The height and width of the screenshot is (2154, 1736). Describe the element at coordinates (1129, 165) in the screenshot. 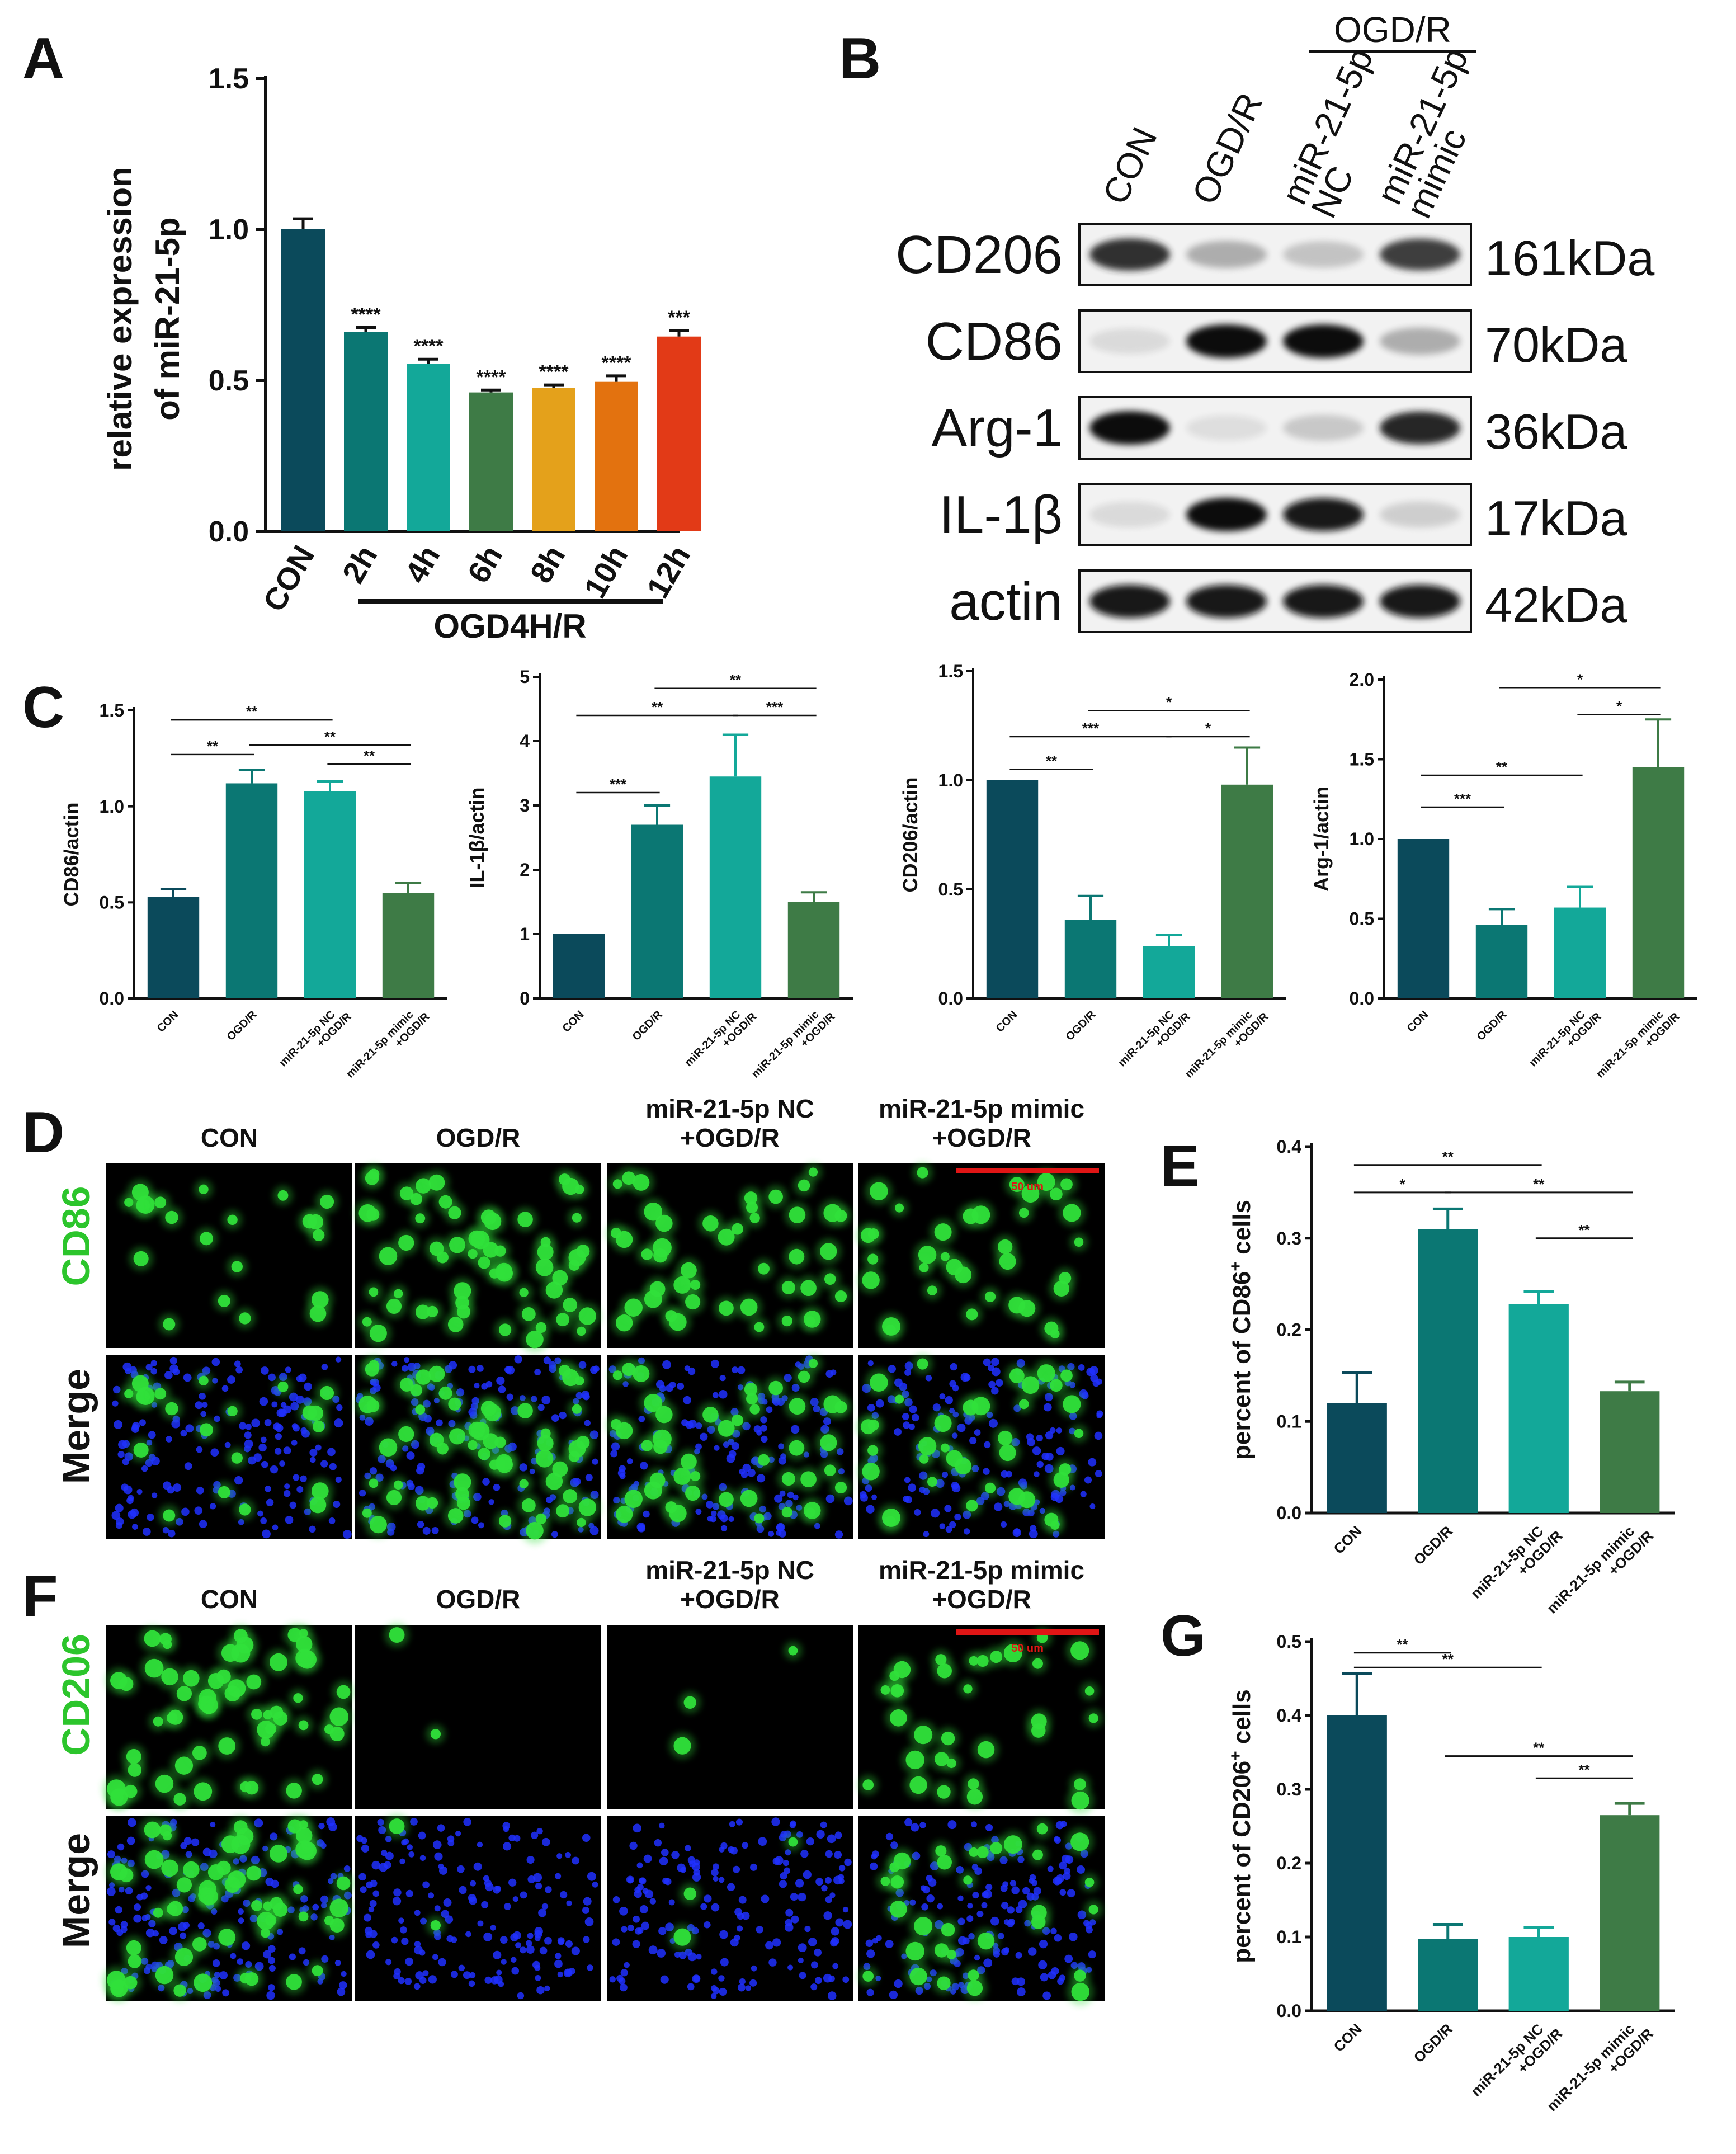

I see `blot-lane-label: CON` at that location.